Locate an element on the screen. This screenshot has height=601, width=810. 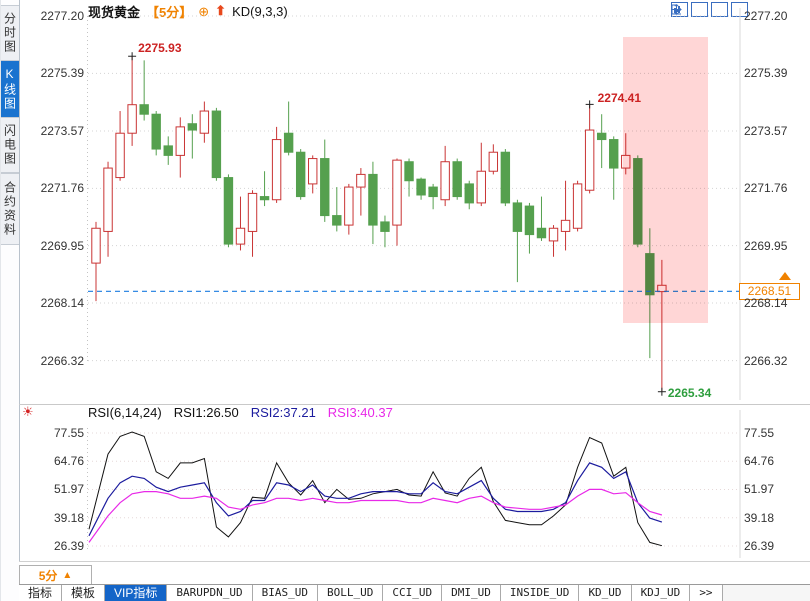
rsi-axis-label-right: 77.55 is located at coordinates (759, 433).